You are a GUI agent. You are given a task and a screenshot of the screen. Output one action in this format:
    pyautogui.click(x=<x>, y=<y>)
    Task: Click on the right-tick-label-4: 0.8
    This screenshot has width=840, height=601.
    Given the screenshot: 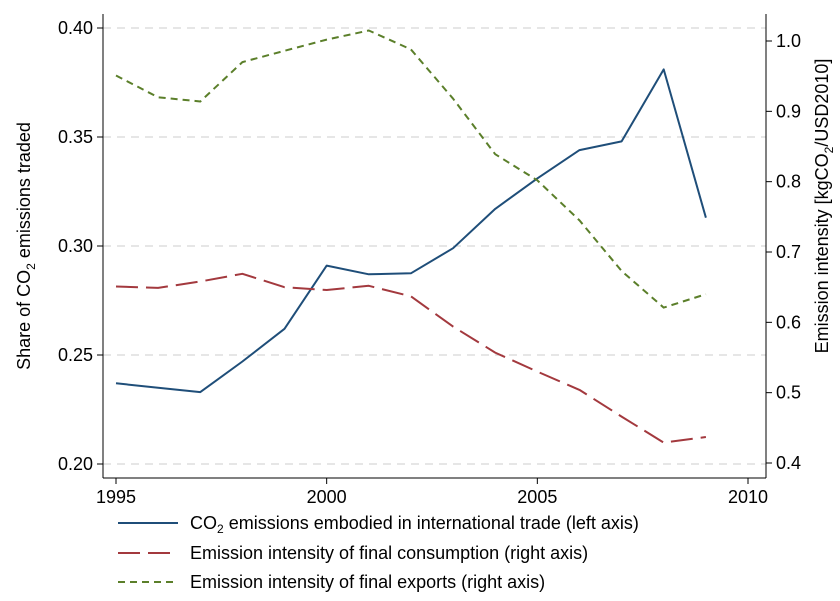 What is the action you would take?
    pyautogui.click(x=788, y=182)
    